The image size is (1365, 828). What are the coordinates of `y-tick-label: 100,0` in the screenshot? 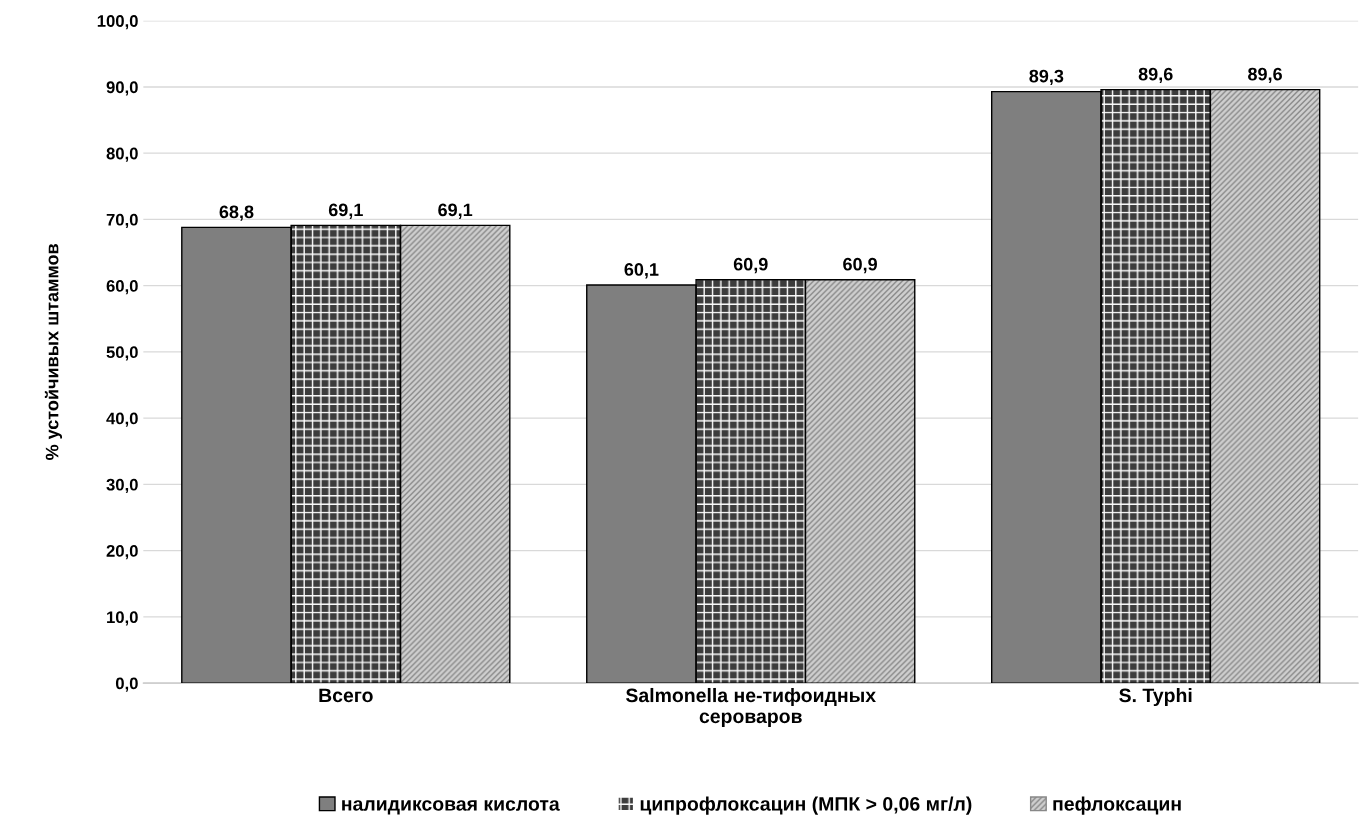 It's located at (117, 22).